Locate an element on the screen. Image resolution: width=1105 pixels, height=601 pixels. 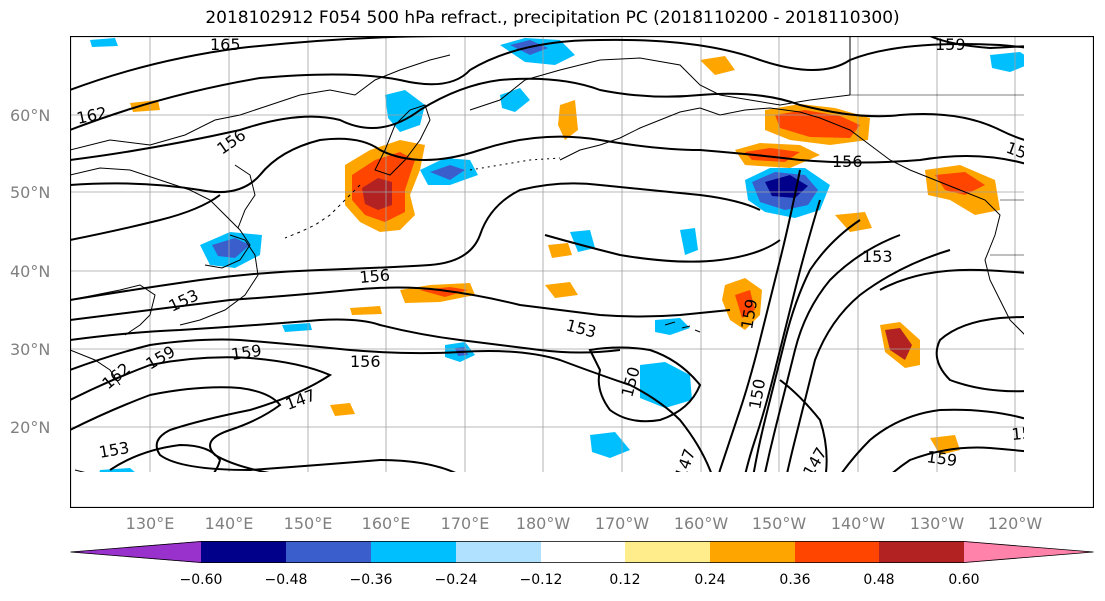
lat-label-60n: 60°N is located at coordinates (30, 115).